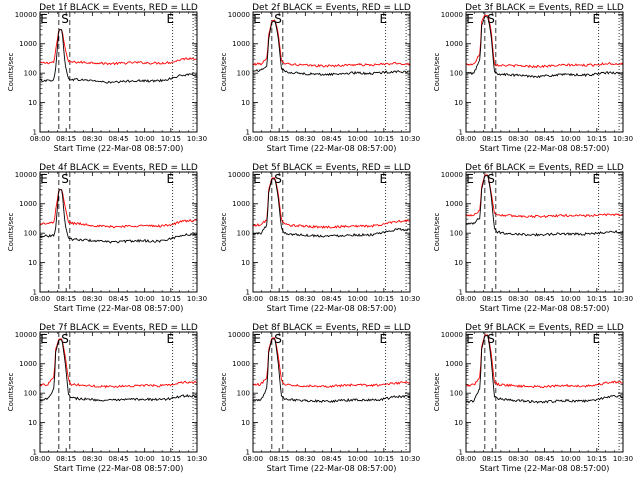  Describe the element at coordinates (331, 168) in the screenshot. I see `panel-title: Det 5f BLACK = Events, RED = LLD` at that location.